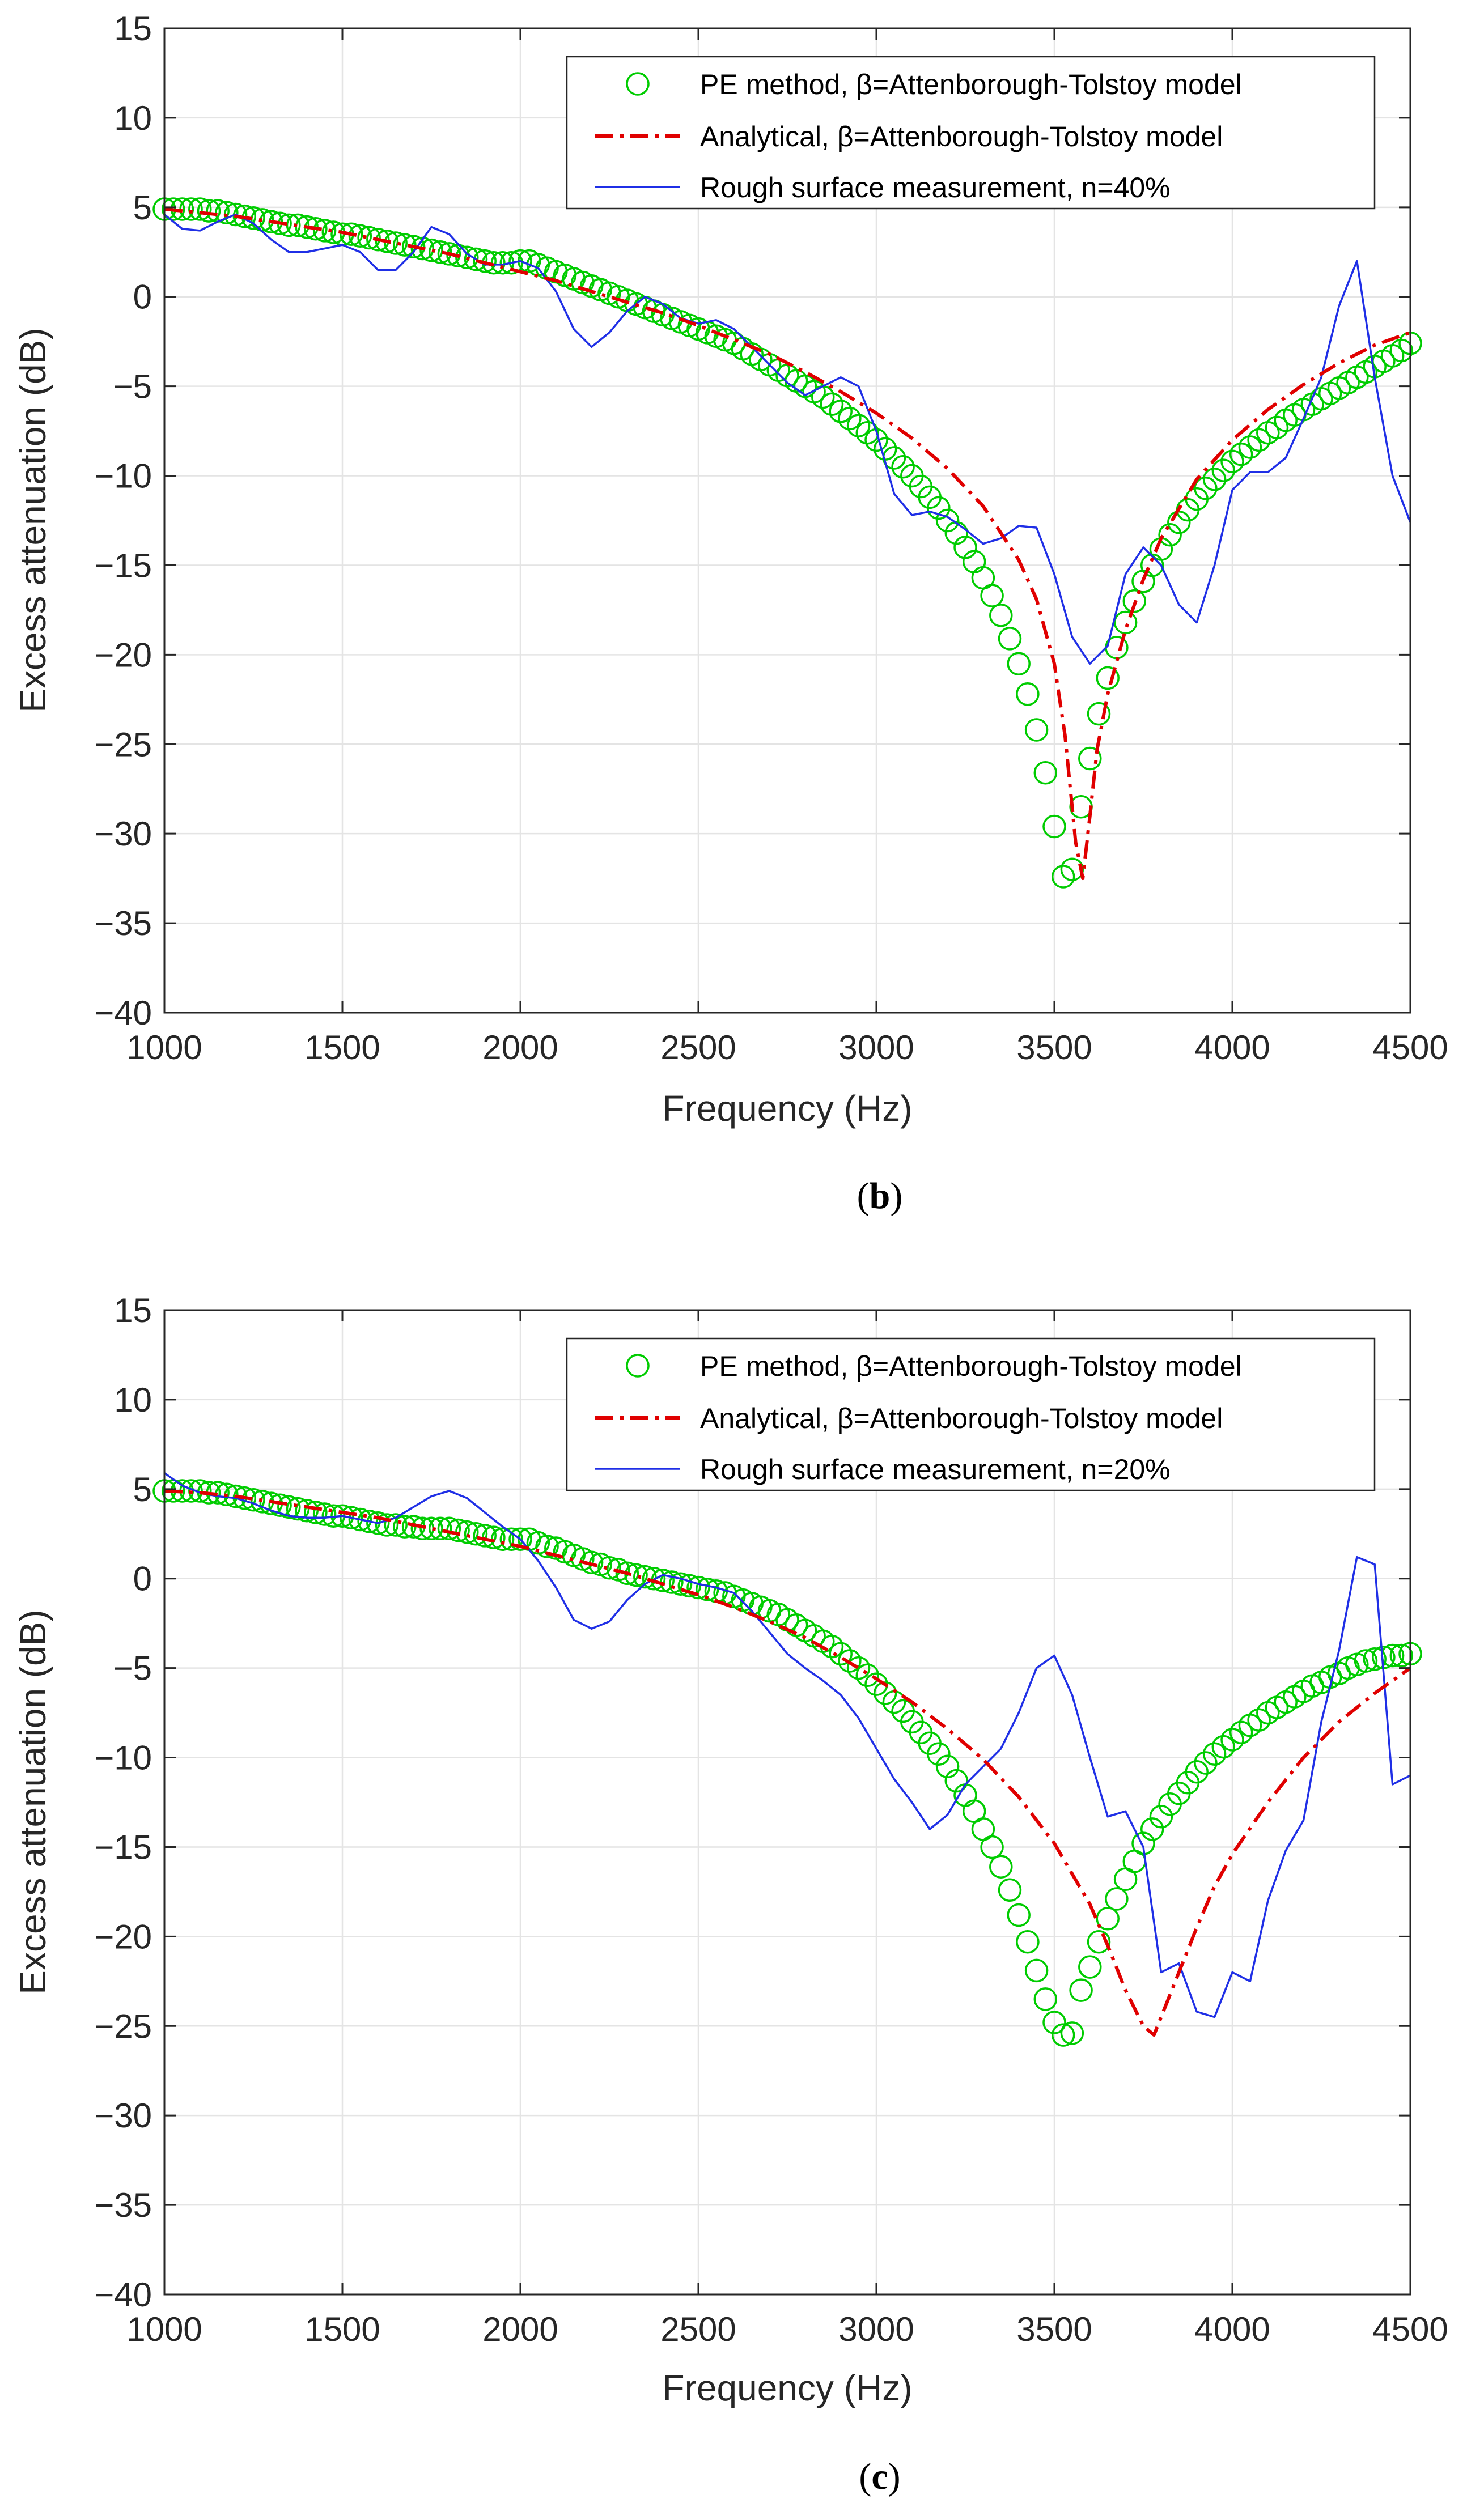 This screenshot has width=1467, height=2520. Describe the element at coordinates (879, 2476) in the screenshot. I see `panel-caption-c: (c)` at that location.